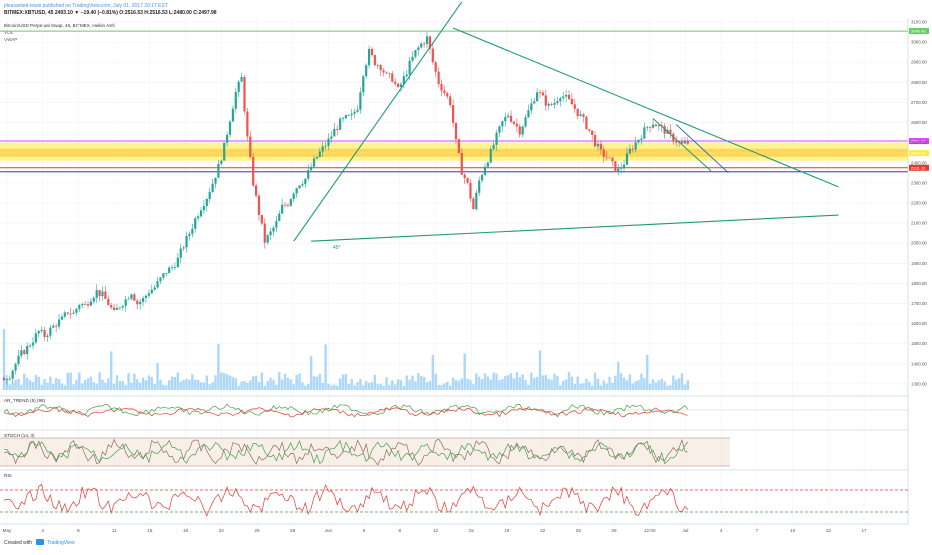  What do you see at coordinates (579, 530) in the screenshot?
I see `time-tick-label: 26` at bounding box center [579, 530].